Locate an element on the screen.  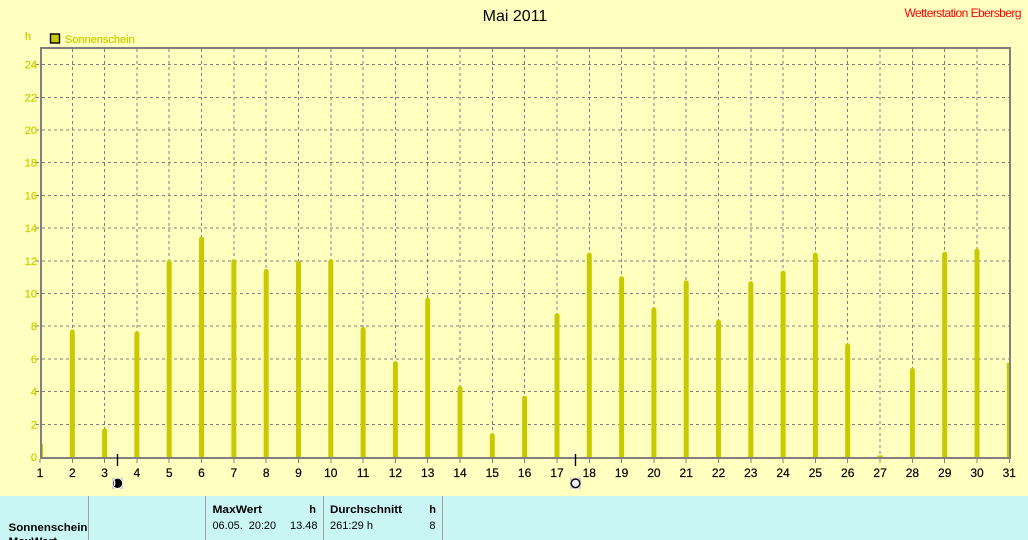
svg-text: 3 is located at coordinates (104, 473).